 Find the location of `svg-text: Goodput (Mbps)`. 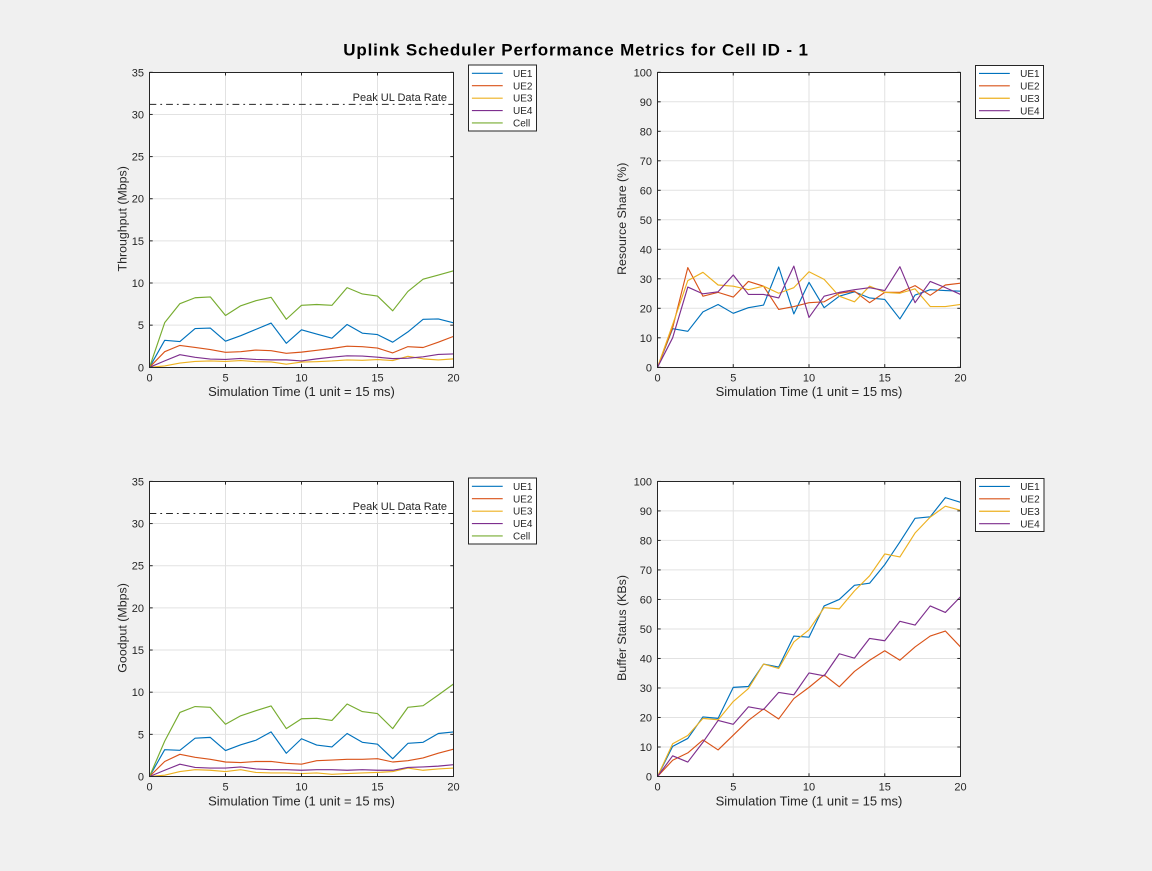

svg-text: Goodput (Mbps) is located at coordinates (123, 628).